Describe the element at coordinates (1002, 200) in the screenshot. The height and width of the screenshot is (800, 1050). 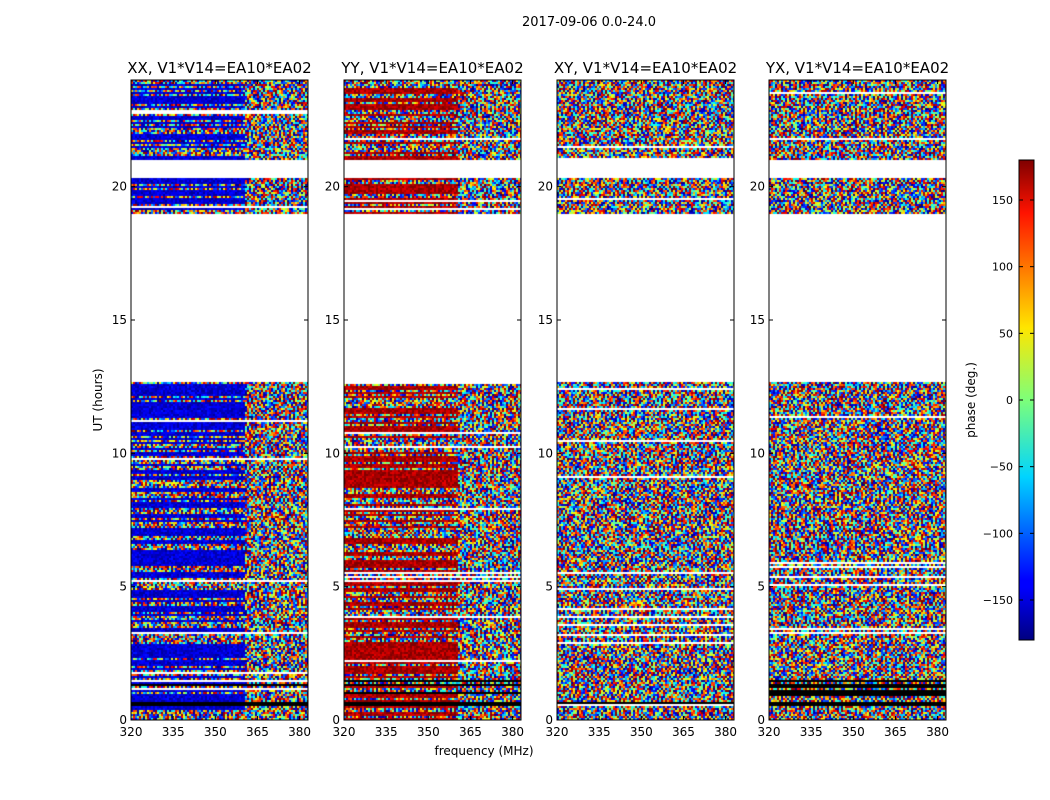
I see `colorbar-tick-label: 150` at that location.